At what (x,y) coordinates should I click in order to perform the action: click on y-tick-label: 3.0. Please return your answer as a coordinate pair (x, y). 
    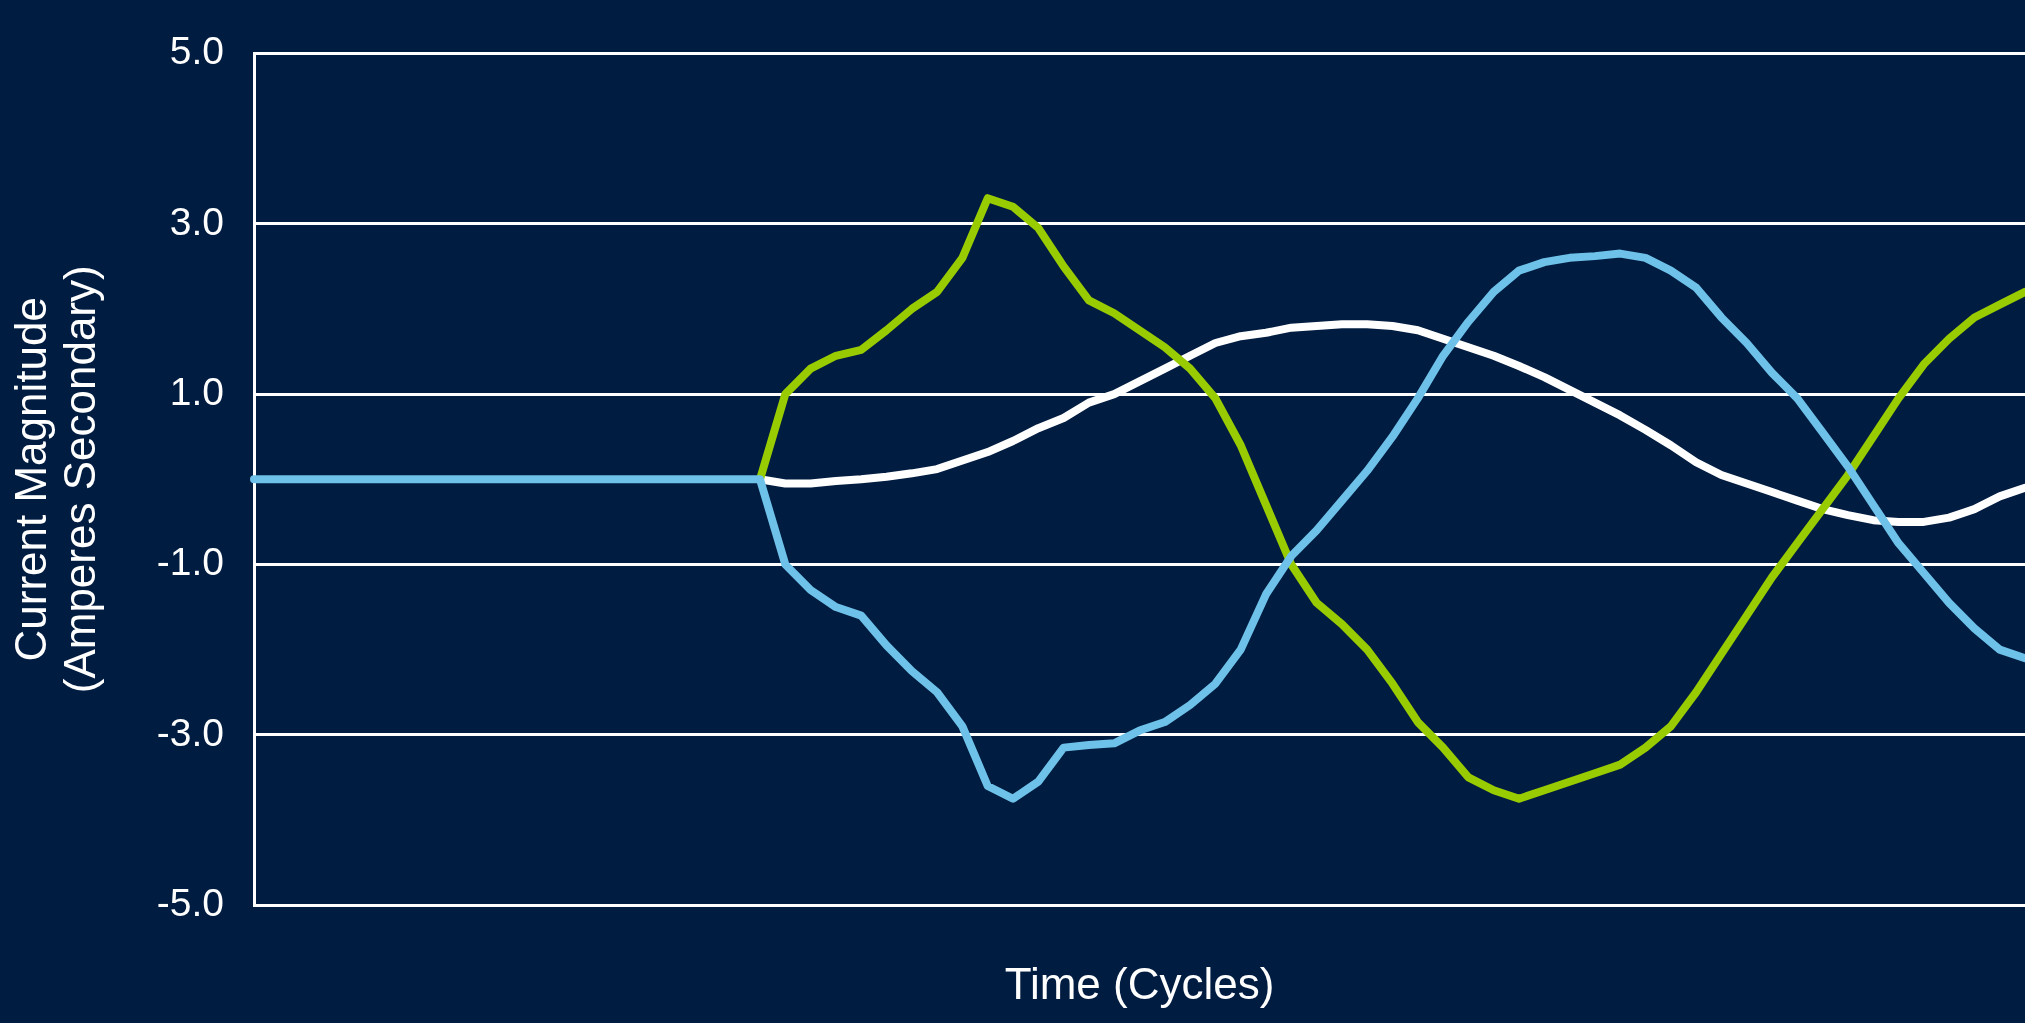
    Looking at the image, I should click on (196, 221).